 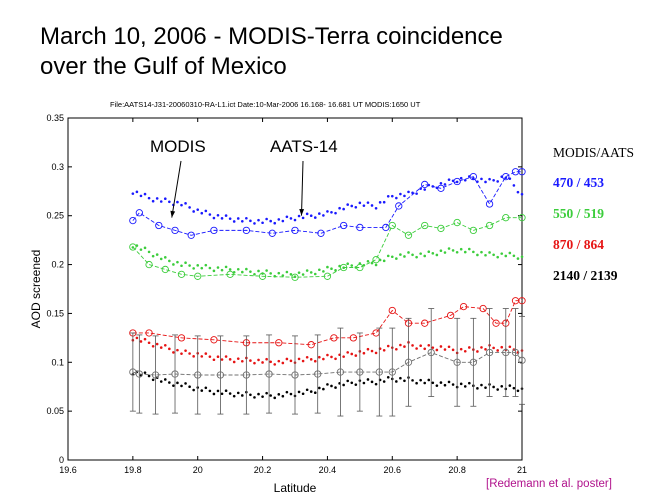 What do you see at coordinates (61, 460) in the screenshot?
I see `y-tick-label: 0` at bounding box center [61, 460].